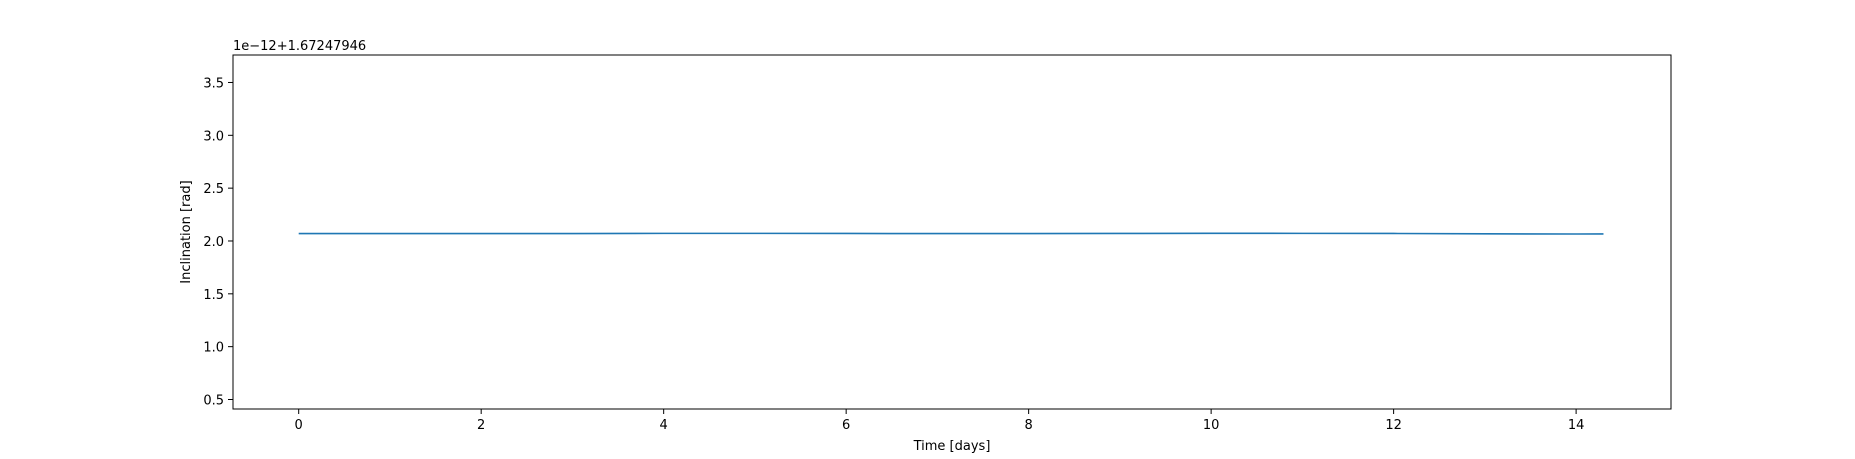 Image resolution: width=1855 pixels, height=459 pixels. What do you see at coordinates (213, 136) in the screenshot?
I see `y-tick-label: 3.0` at bounding box center [213, 136].